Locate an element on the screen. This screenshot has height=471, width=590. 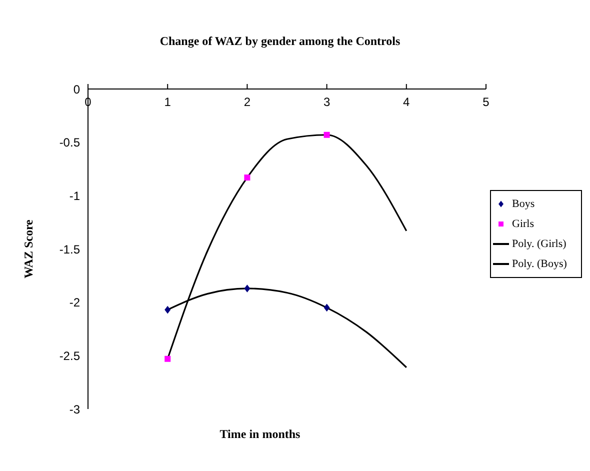
y-tick-label: -2 is located at coordinates (74, 303).